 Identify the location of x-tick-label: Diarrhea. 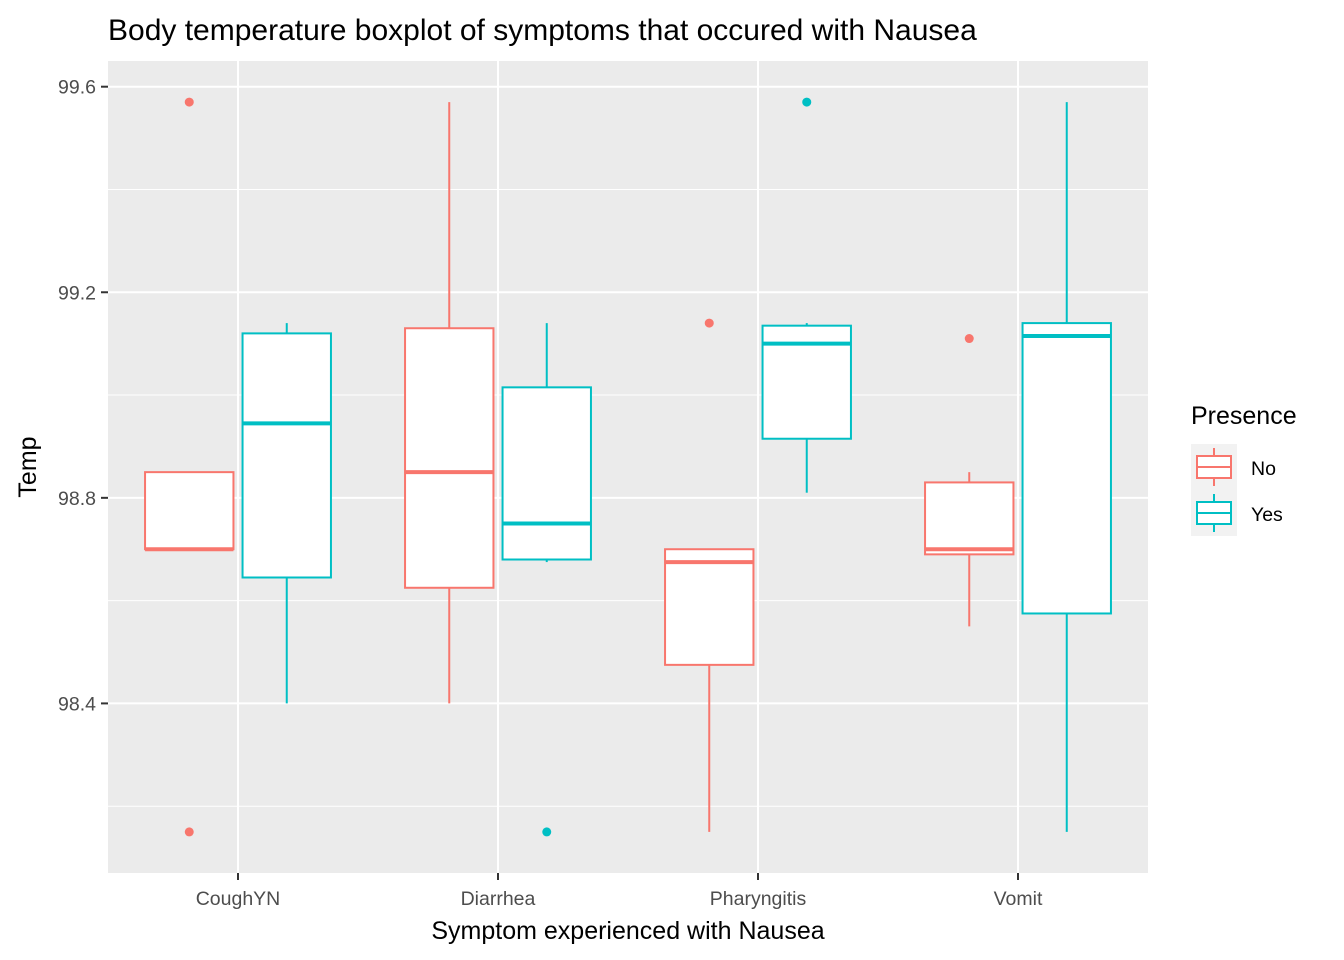
(498, 899).